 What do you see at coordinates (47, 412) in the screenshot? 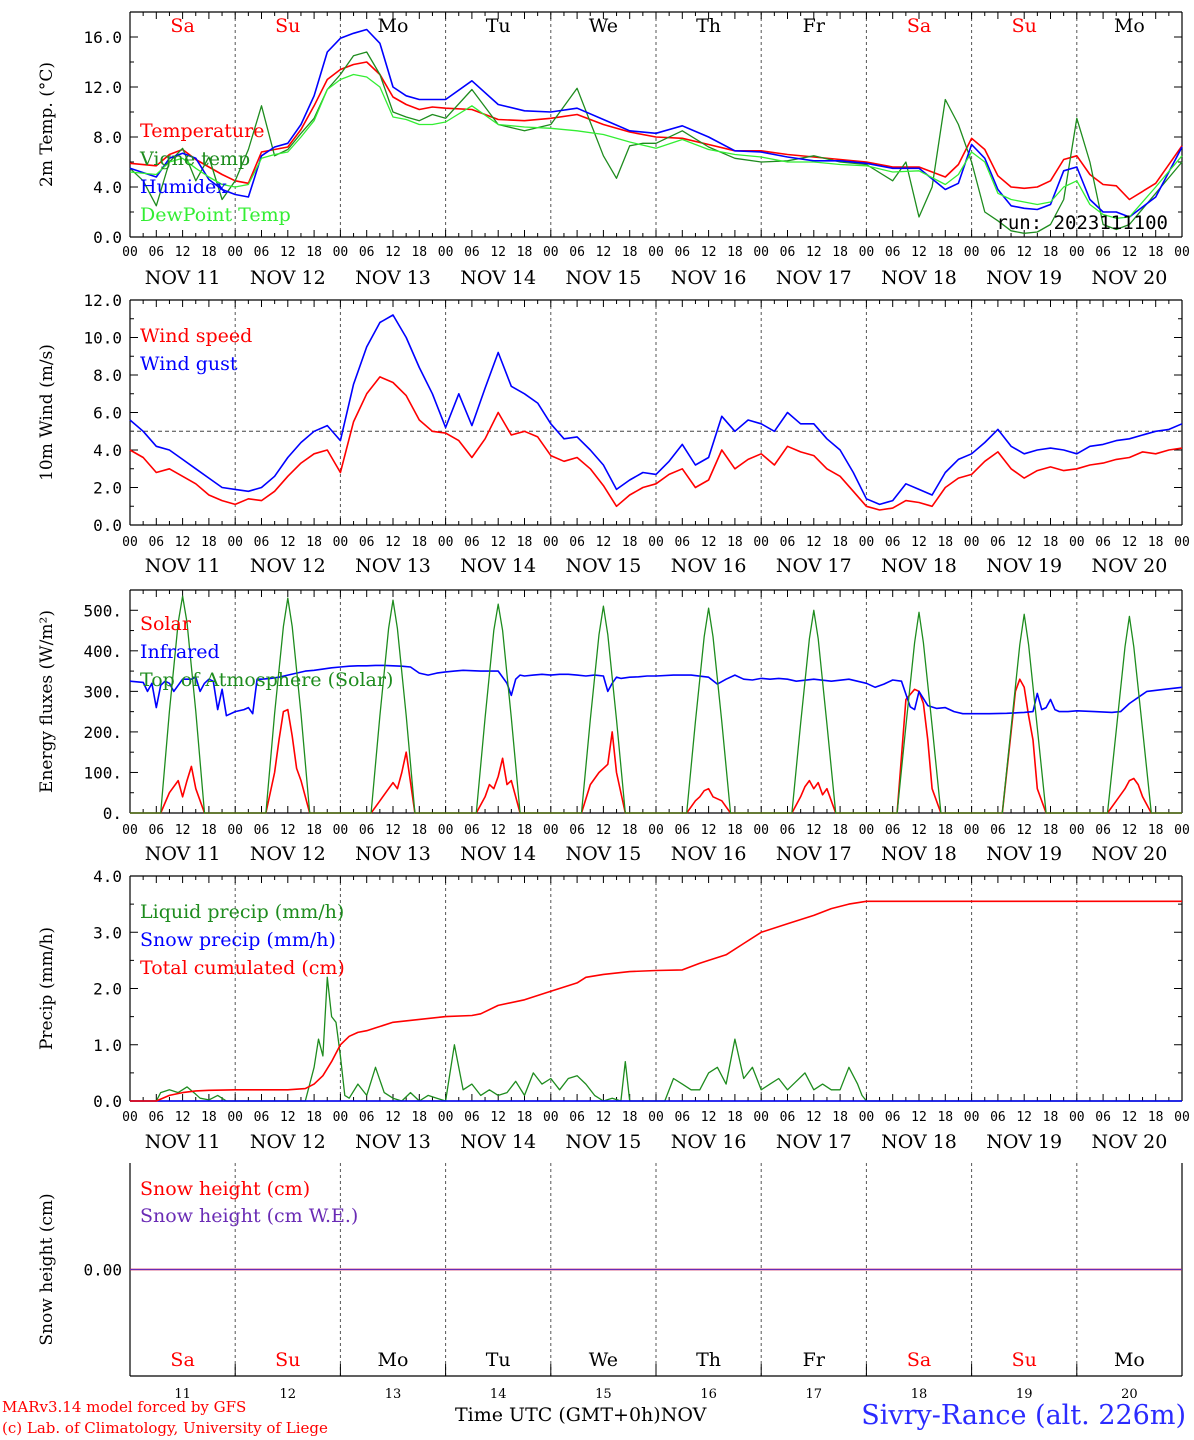
I see `y-axis-title: 10m Wind (m/s)` at bounding box center [47, 412].